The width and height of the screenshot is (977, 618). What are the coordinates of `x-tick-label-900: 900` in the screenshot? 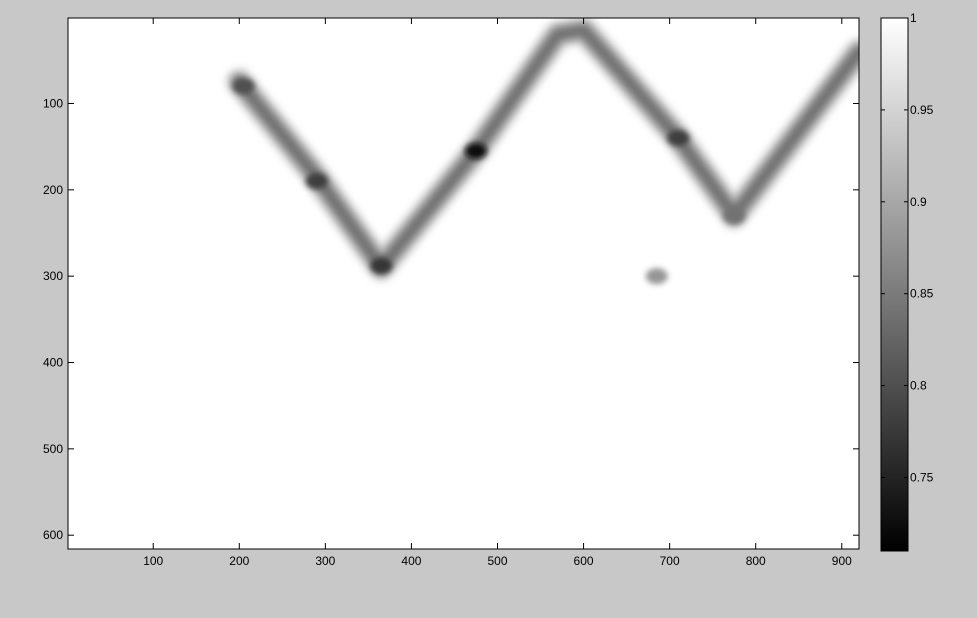 It's located at (842, 561).